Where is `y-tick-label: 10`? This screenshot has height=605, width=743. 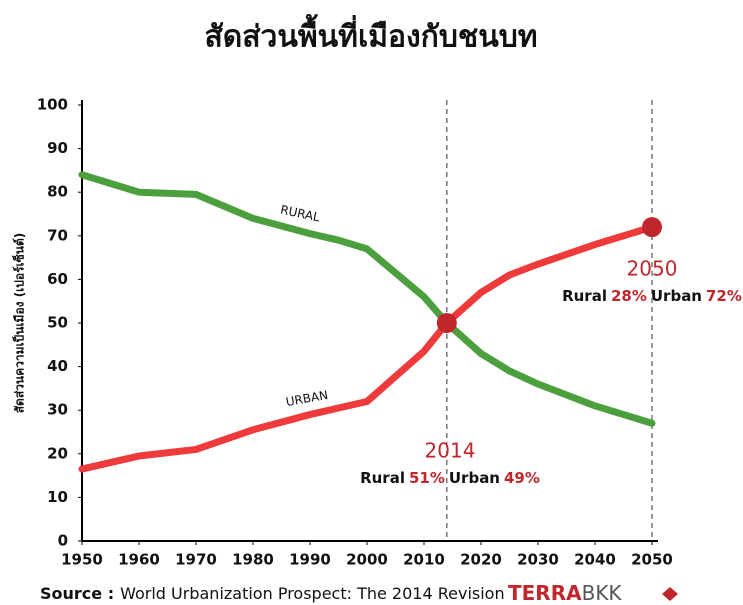 y-tick-label: 10 is located at coordinates (57, 497).